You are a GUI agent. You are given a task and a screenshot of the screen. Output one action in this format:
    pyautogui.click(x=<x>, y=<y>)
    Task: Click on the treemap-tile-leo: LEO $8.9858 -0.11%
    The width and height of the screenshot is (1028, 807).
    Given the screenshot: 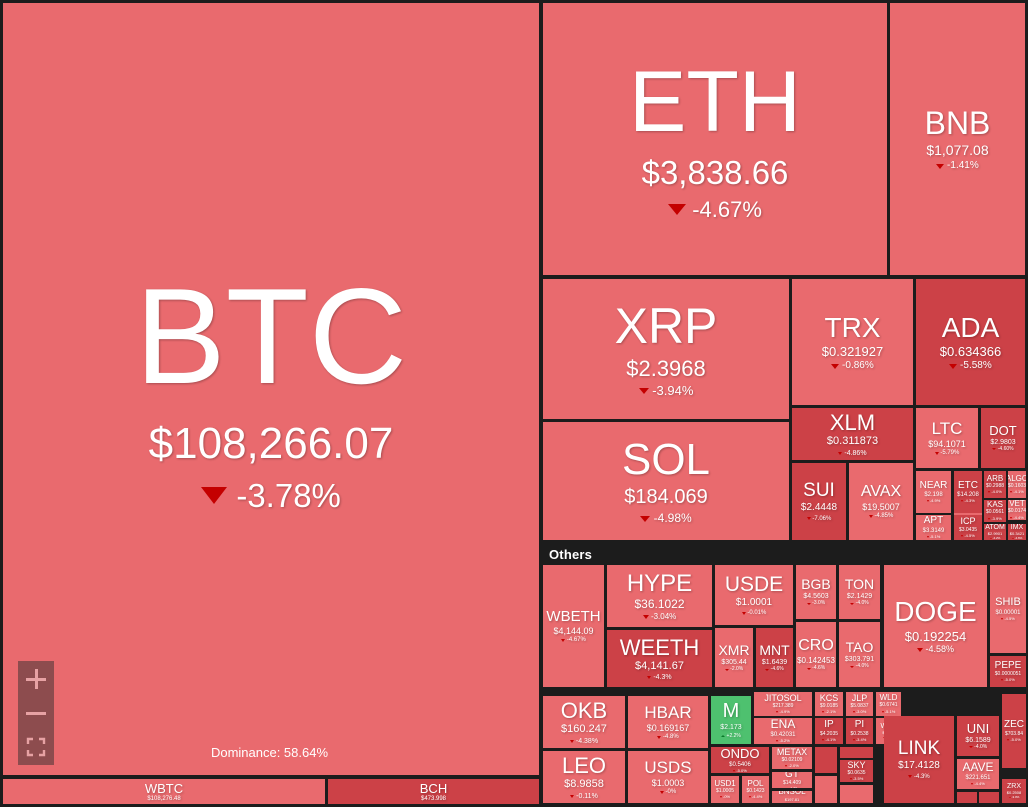 What is the action you would take?
    pyautogui.click(x=584, y=777)
    